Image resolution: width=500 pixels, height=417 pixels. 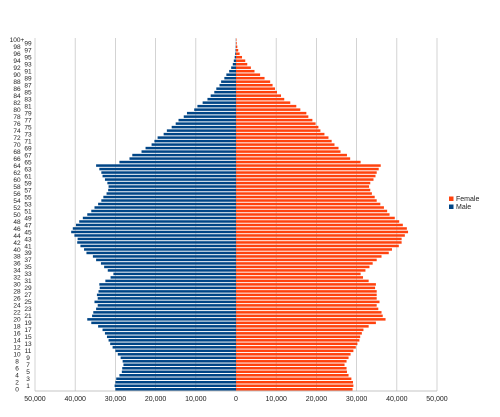 I want to click on age-tick-26: 26, so click(x=17, y=299).